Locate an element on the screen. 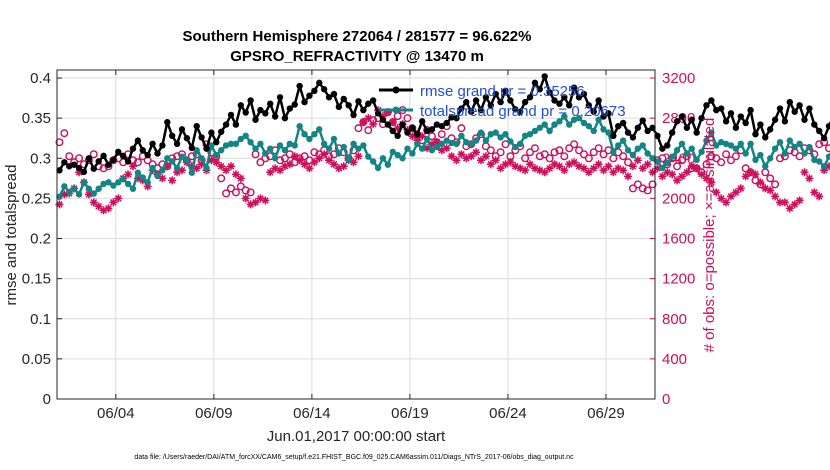  y-tick-label: 0.15 is located at coordinates (36, 279).